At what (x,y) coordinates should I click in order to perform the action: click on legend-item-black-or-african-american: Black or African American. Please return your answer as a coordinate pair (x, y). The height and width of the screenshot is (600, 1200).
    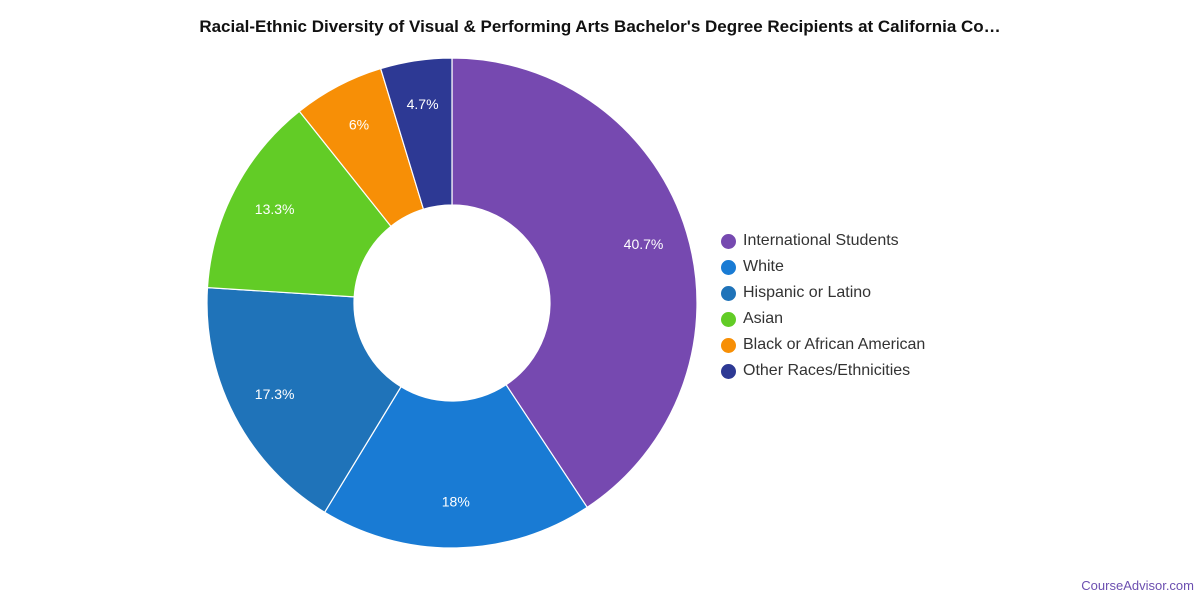
    Looking at the image, I should click on (823, 345).